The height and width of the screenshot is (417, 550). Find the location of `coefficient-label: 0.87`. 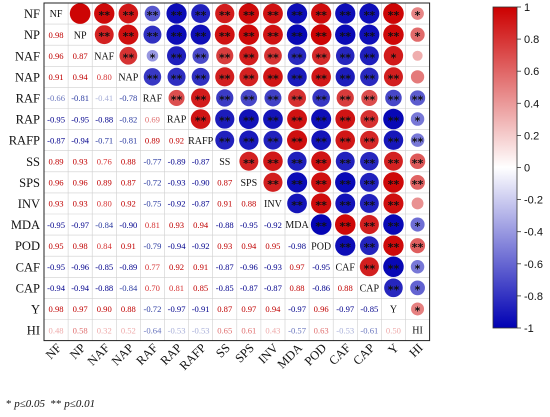

coefficient-label: 0.87 is located at coordinates (225, 183).